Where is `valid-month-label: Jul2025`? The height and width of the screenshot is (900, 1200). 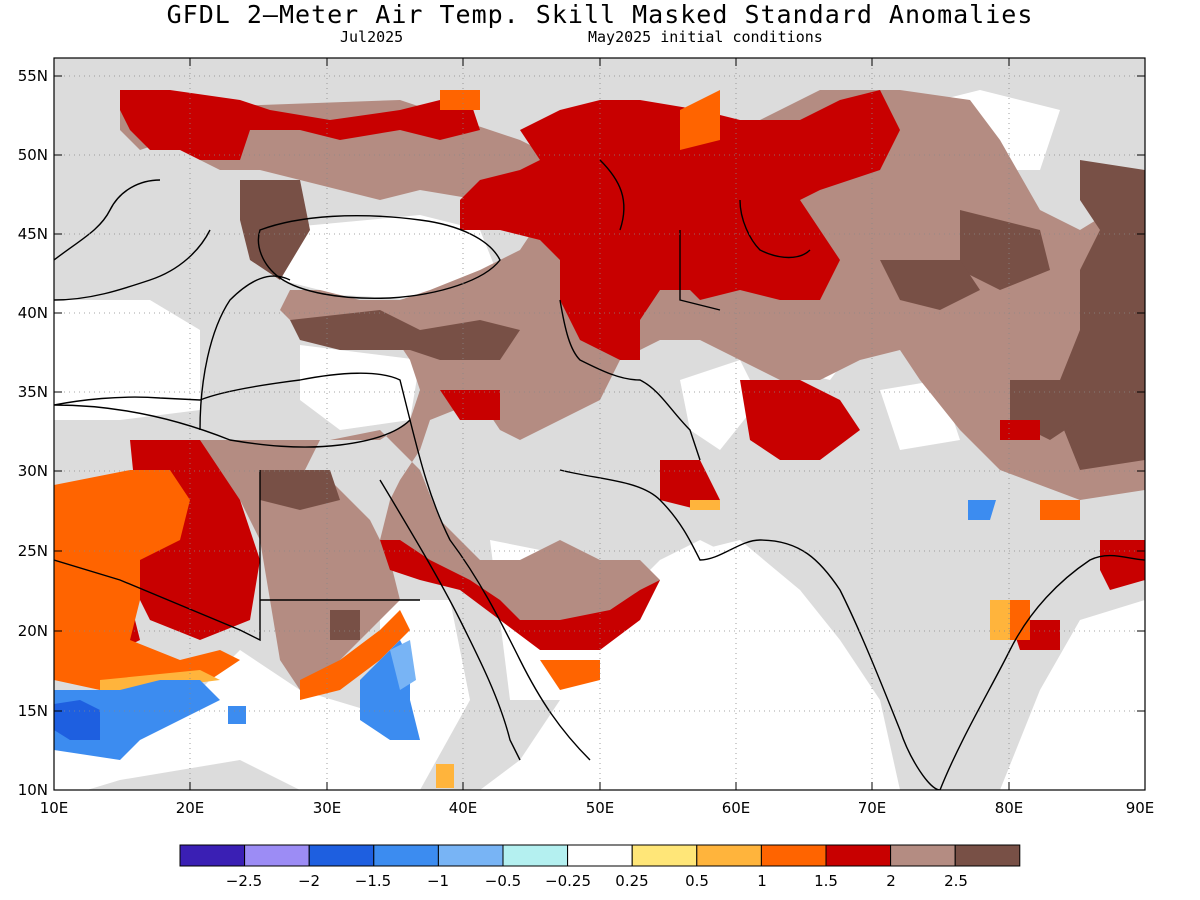
valid-month-label: Jul2025 is located at coordinates (372, 37).